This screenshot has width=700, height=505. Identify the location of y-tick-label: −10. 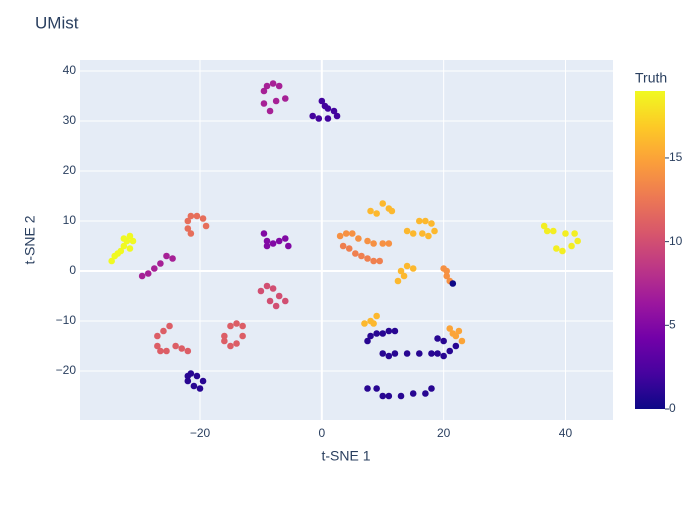
(66, 320).